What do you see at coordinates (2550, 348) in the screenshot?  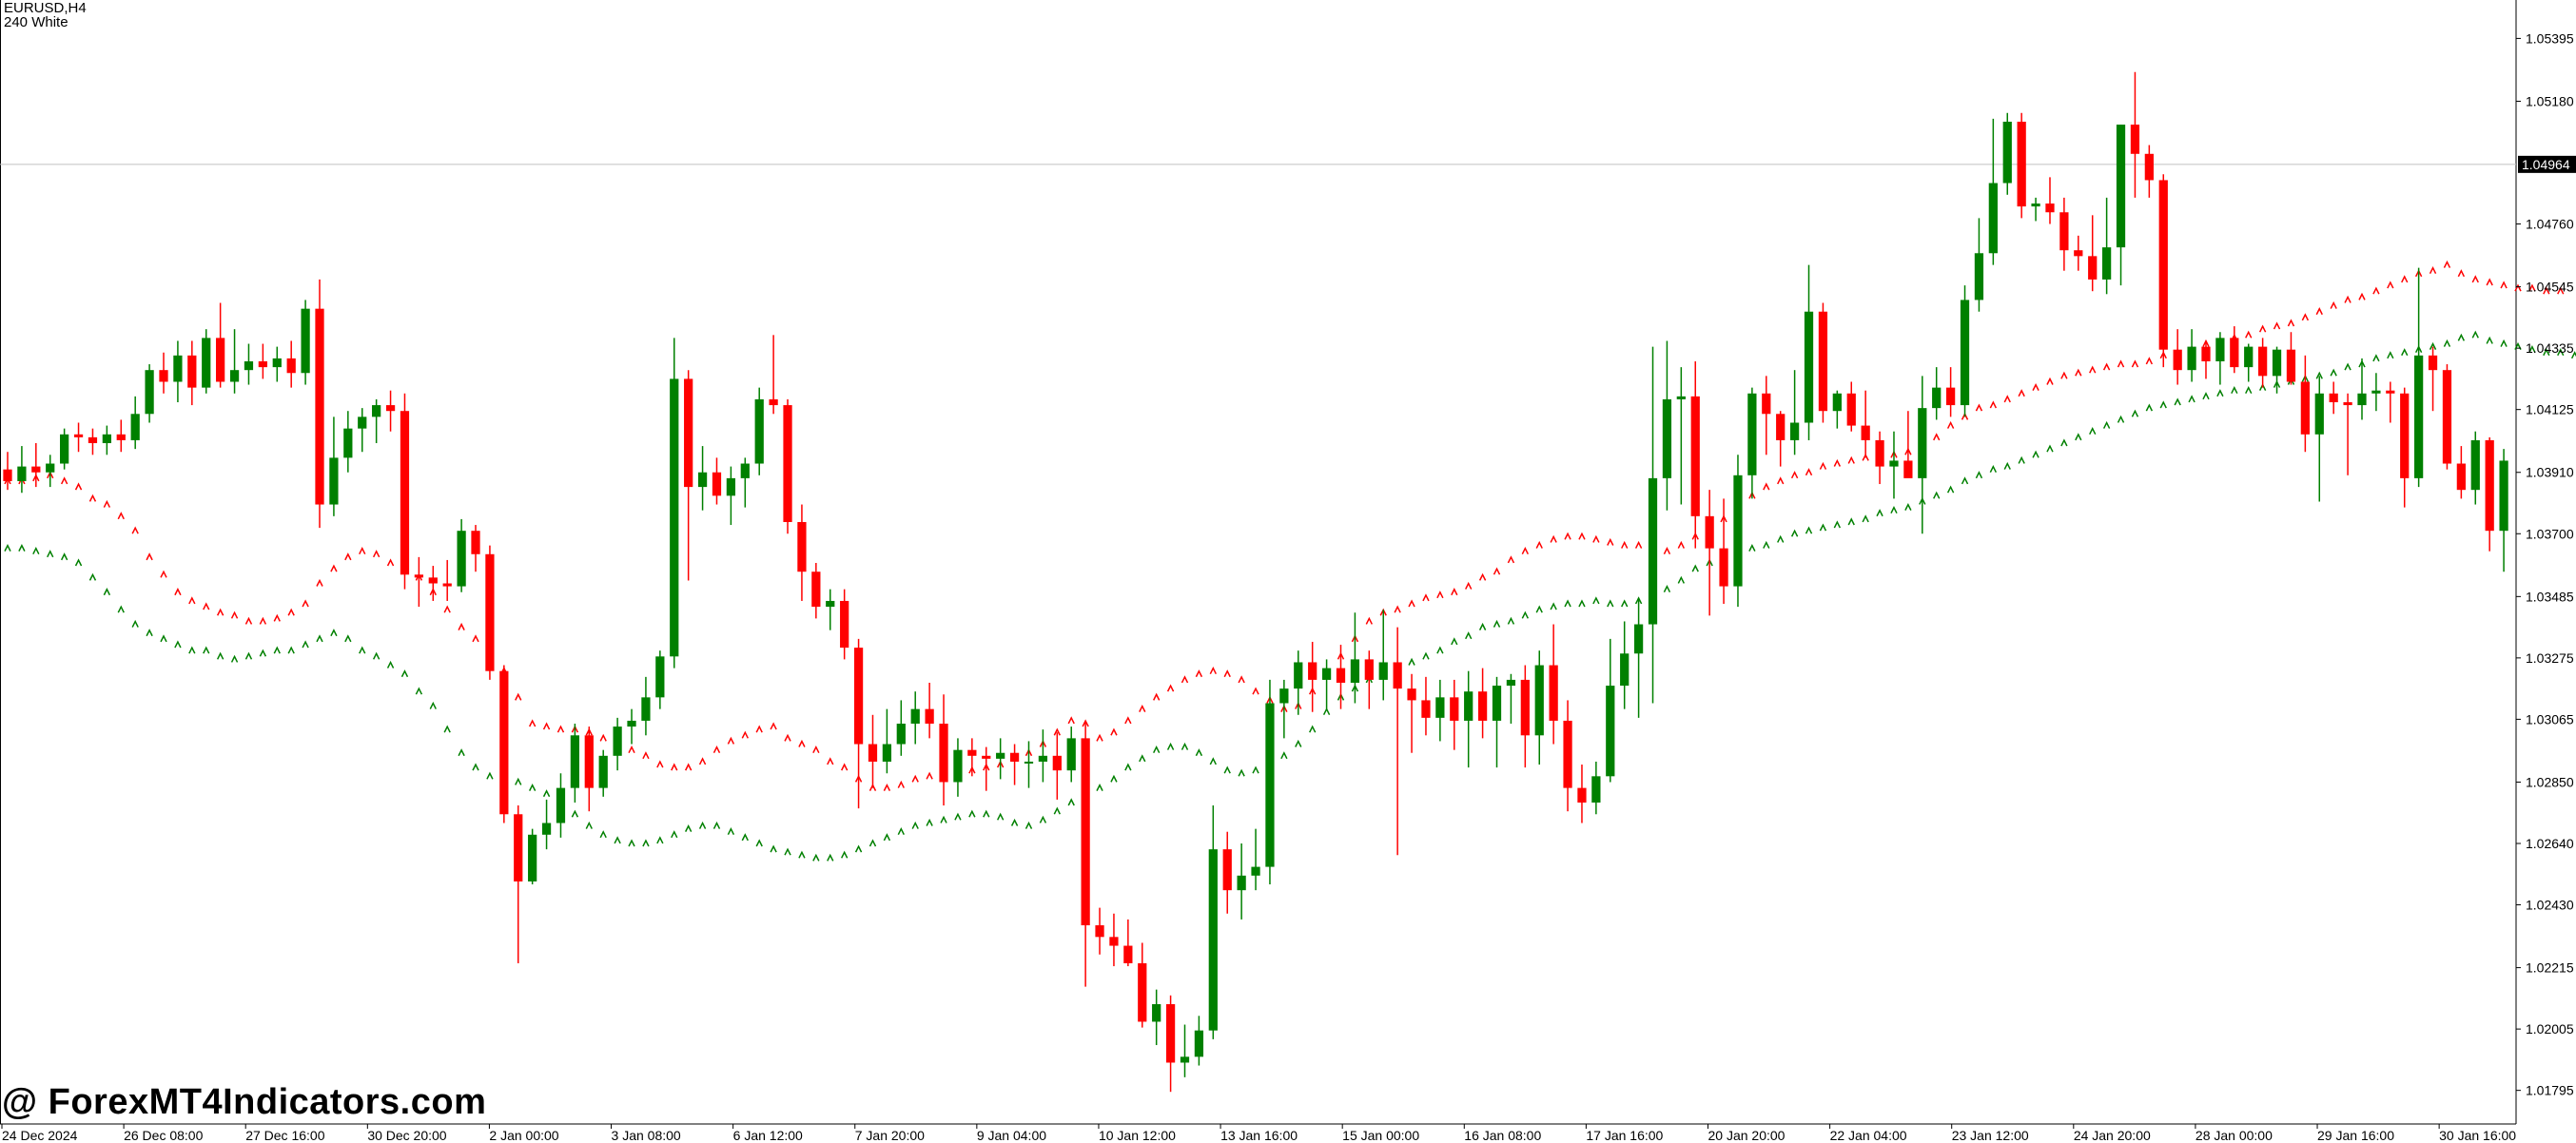 I see `y-tick-label: 1.04335` at bounding box center [2550, 348].